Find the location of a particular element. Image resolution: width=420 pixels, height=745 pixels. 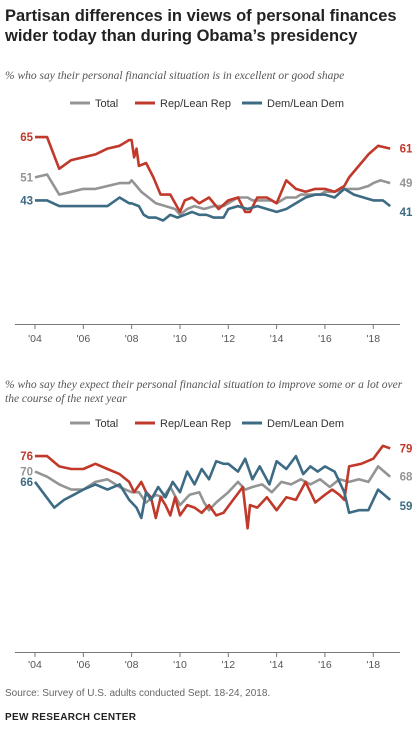

start-value-label: 66 is located at coordinates (26, 483).